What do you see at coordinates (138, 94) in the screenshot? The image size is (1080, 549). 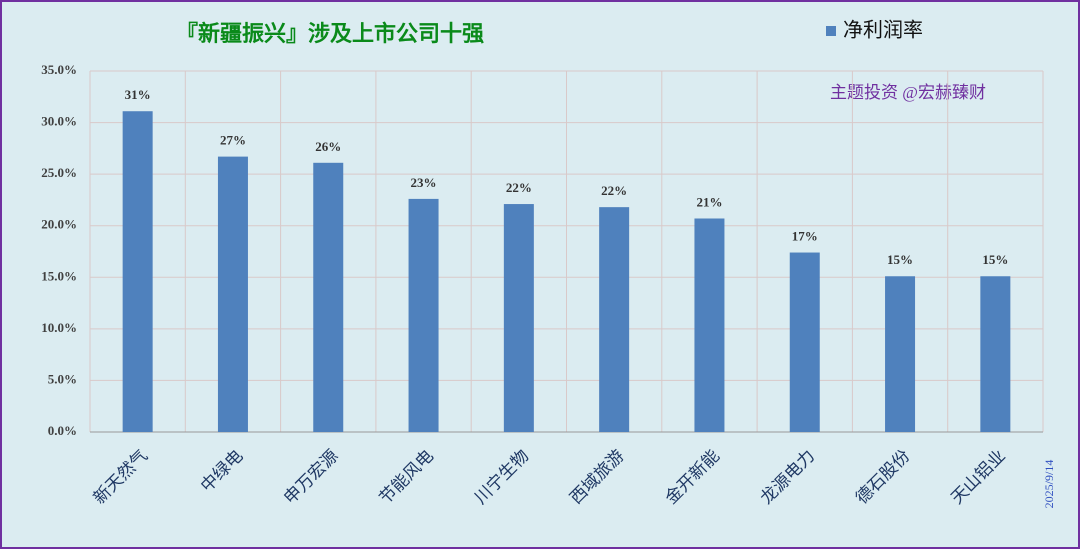 I see `data-label: 31%` at bounding box center [138, 94].